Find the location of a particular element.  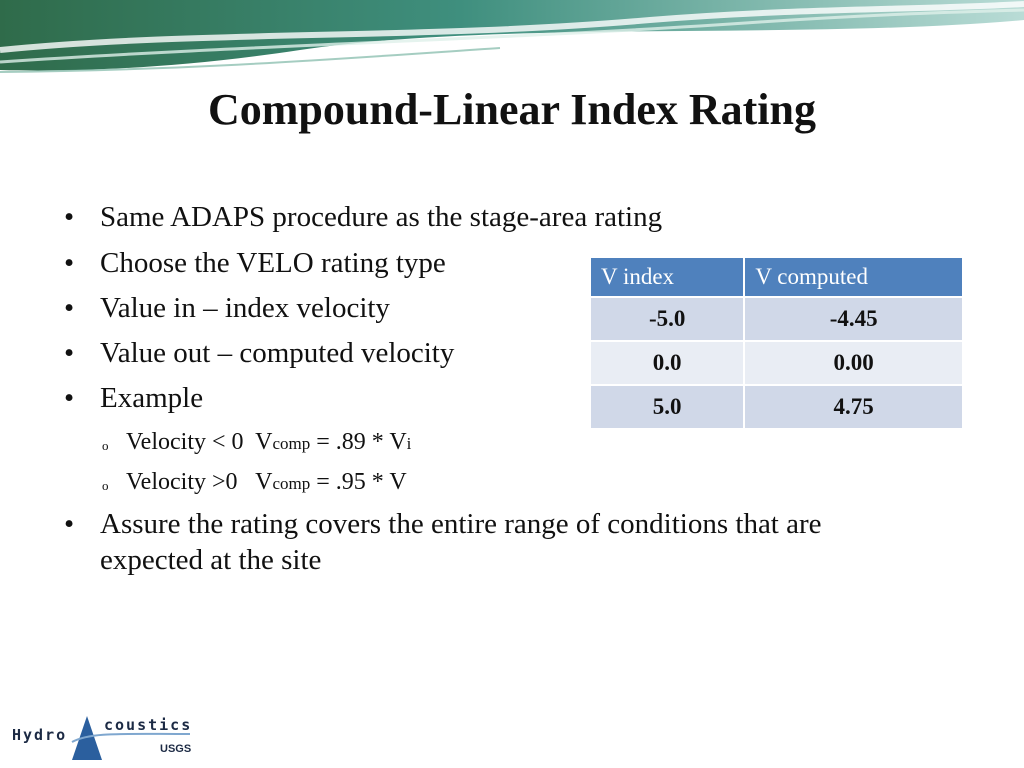

cell: 5.0 is located at coordinates (667, 407).